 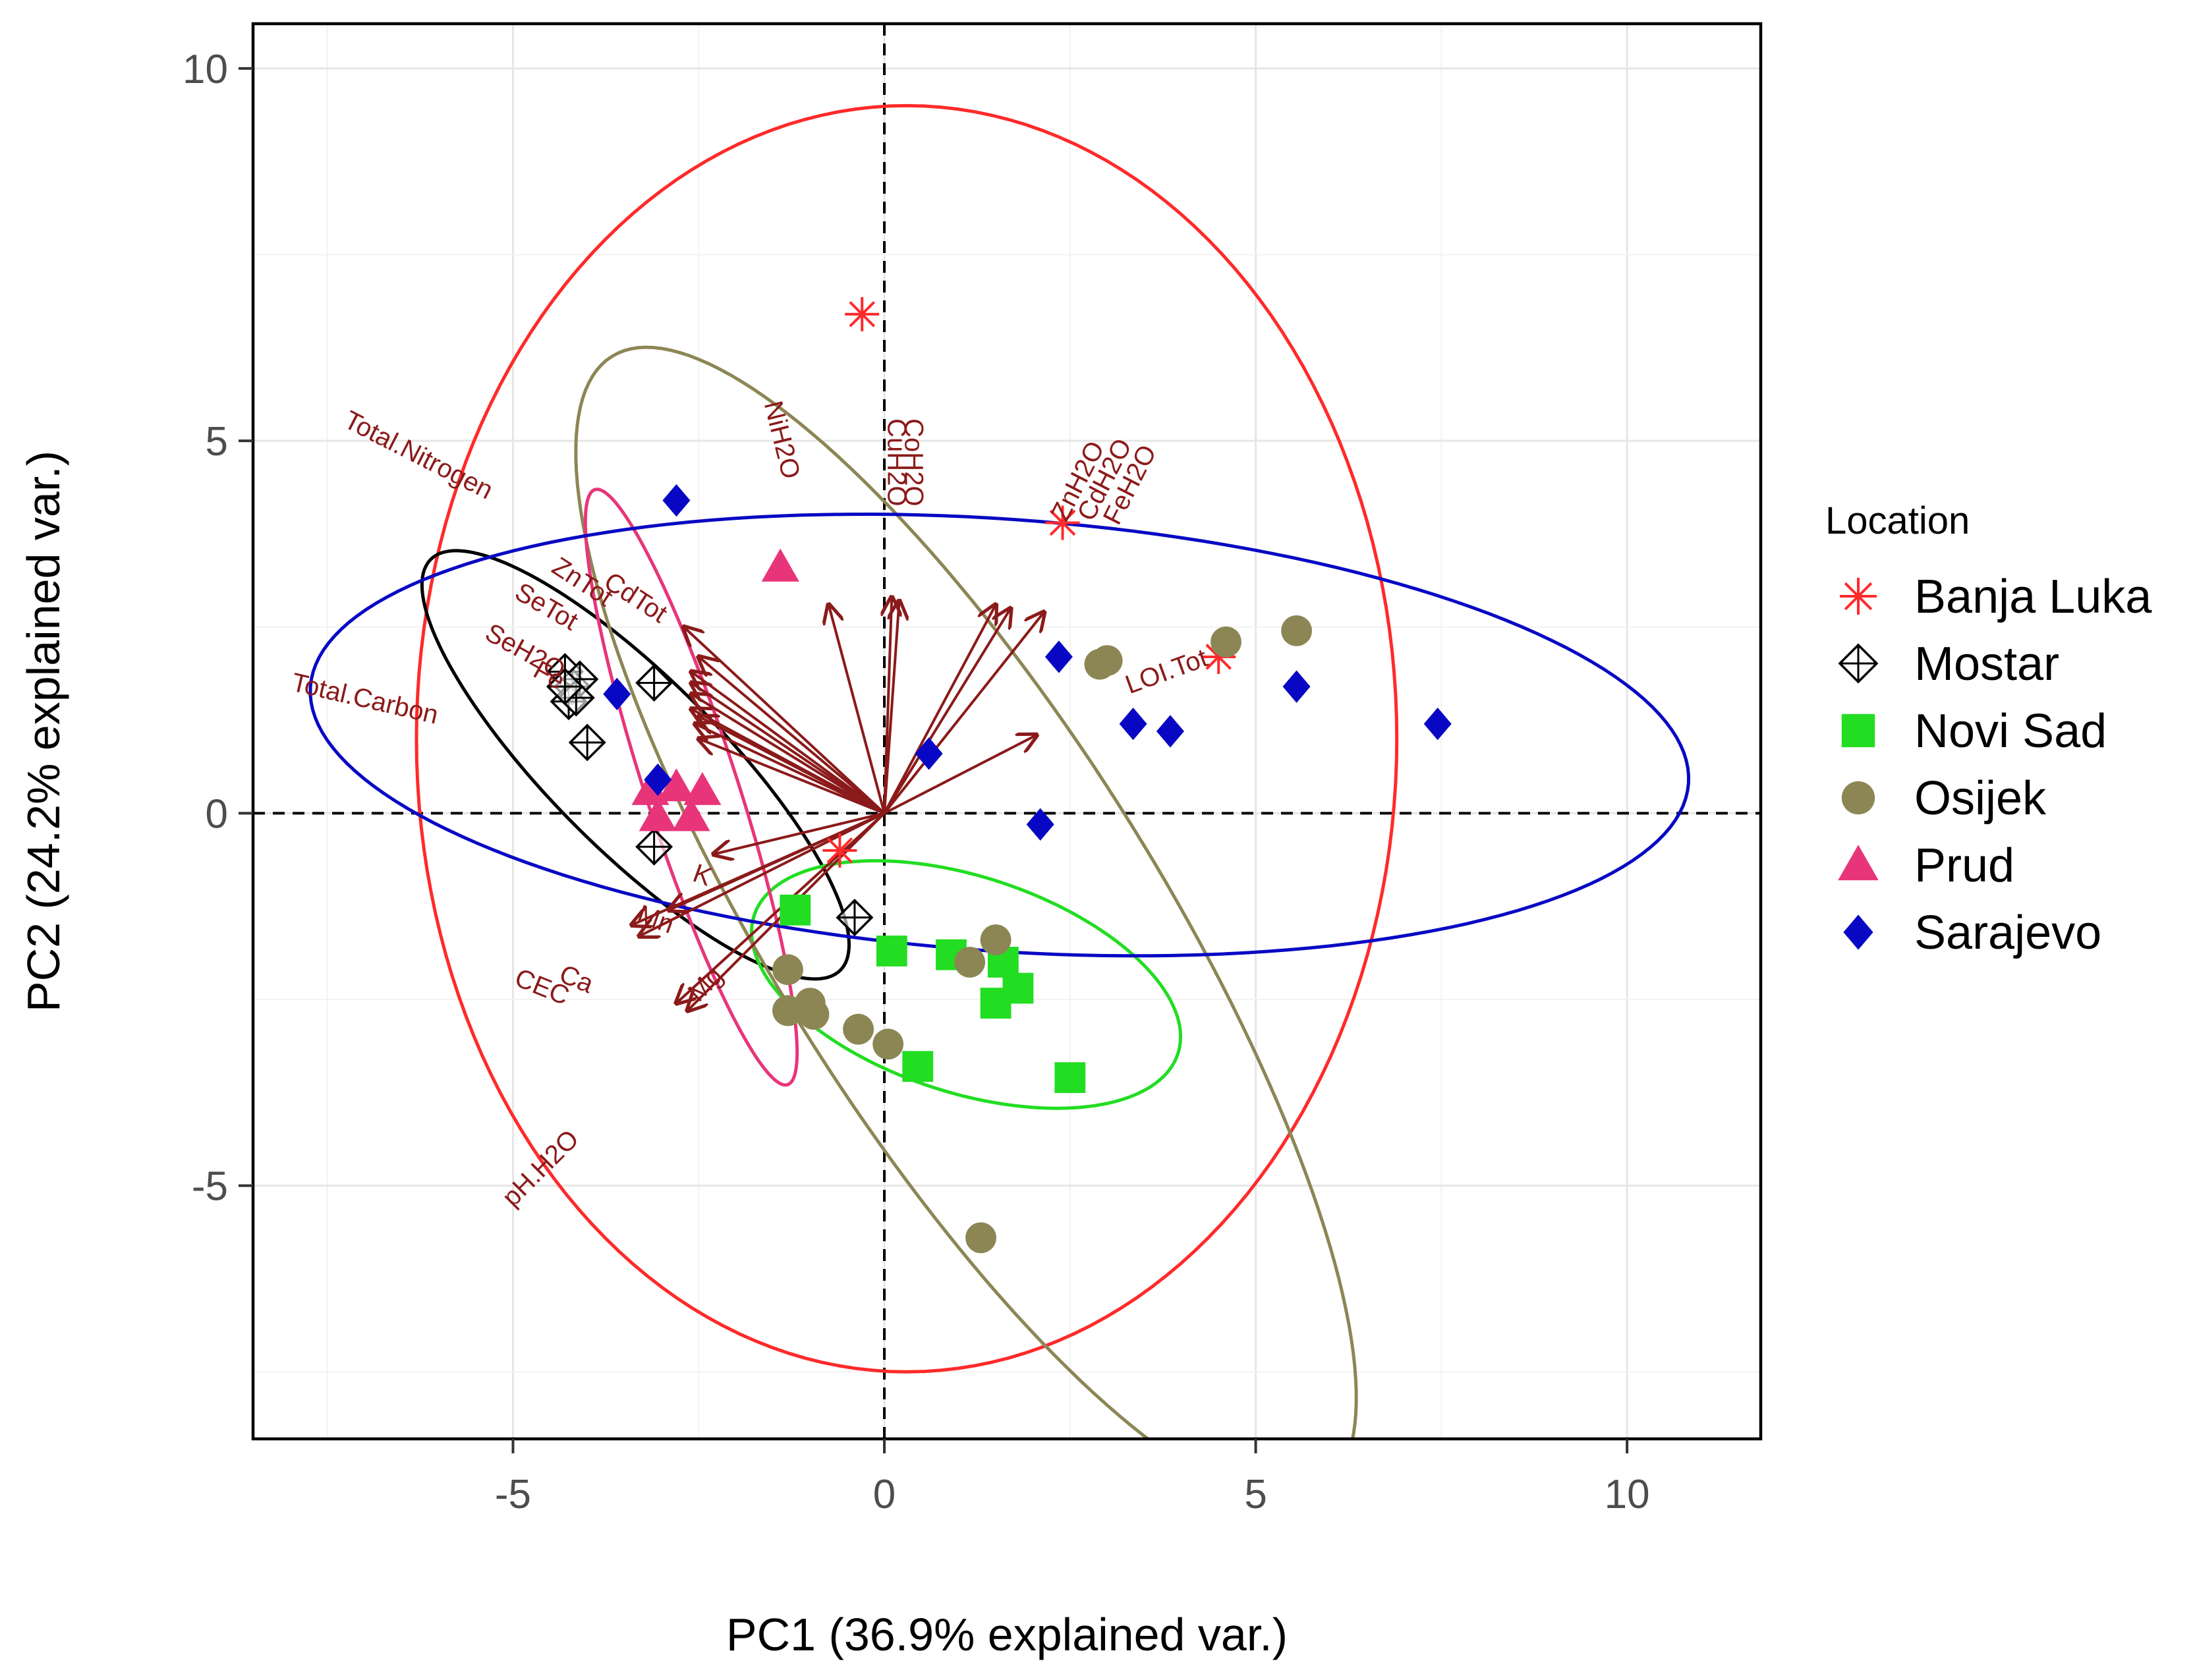 I want to click on ellipse-prud, so click(x=691, y=787).